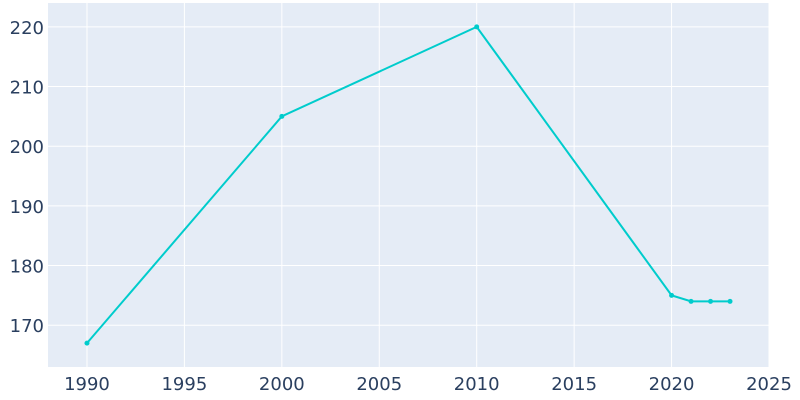  Describe the element at coordinates (379, 384) in the screenshot. I see `x-tick-label: 2005` at that location.